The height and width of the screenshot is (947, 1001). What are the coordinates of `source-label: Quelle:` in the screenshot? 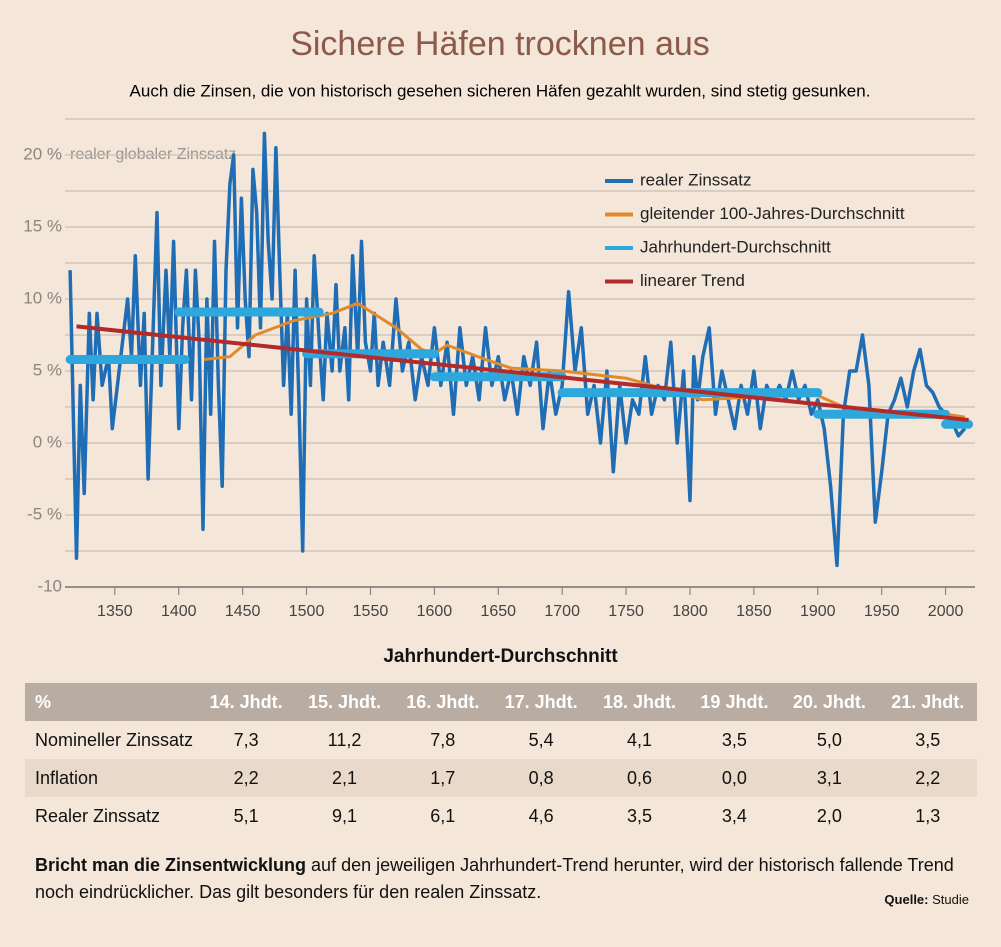 It's located at (906, 899).